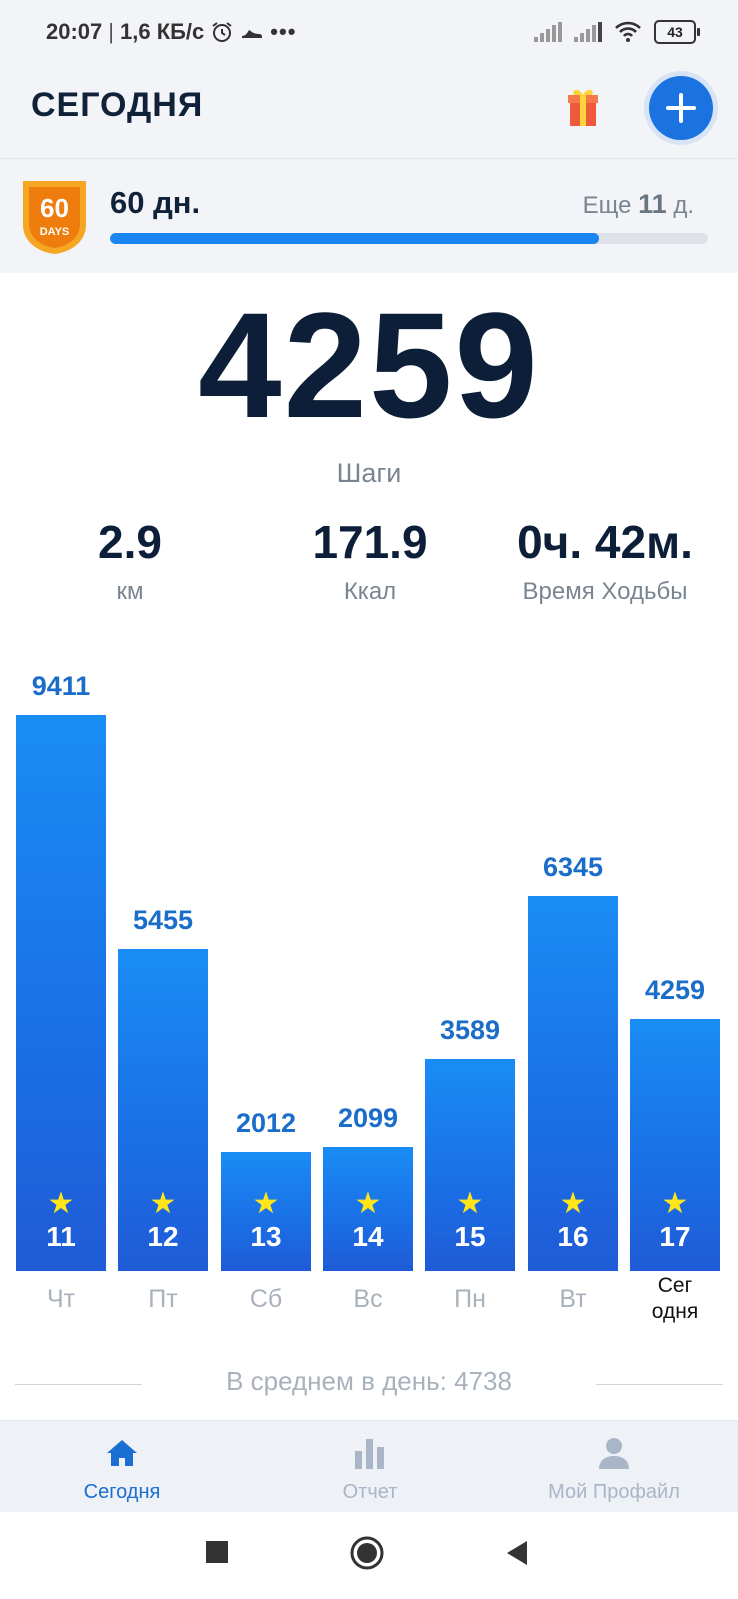  I want to click on alarm-icon, so click(222, 32).